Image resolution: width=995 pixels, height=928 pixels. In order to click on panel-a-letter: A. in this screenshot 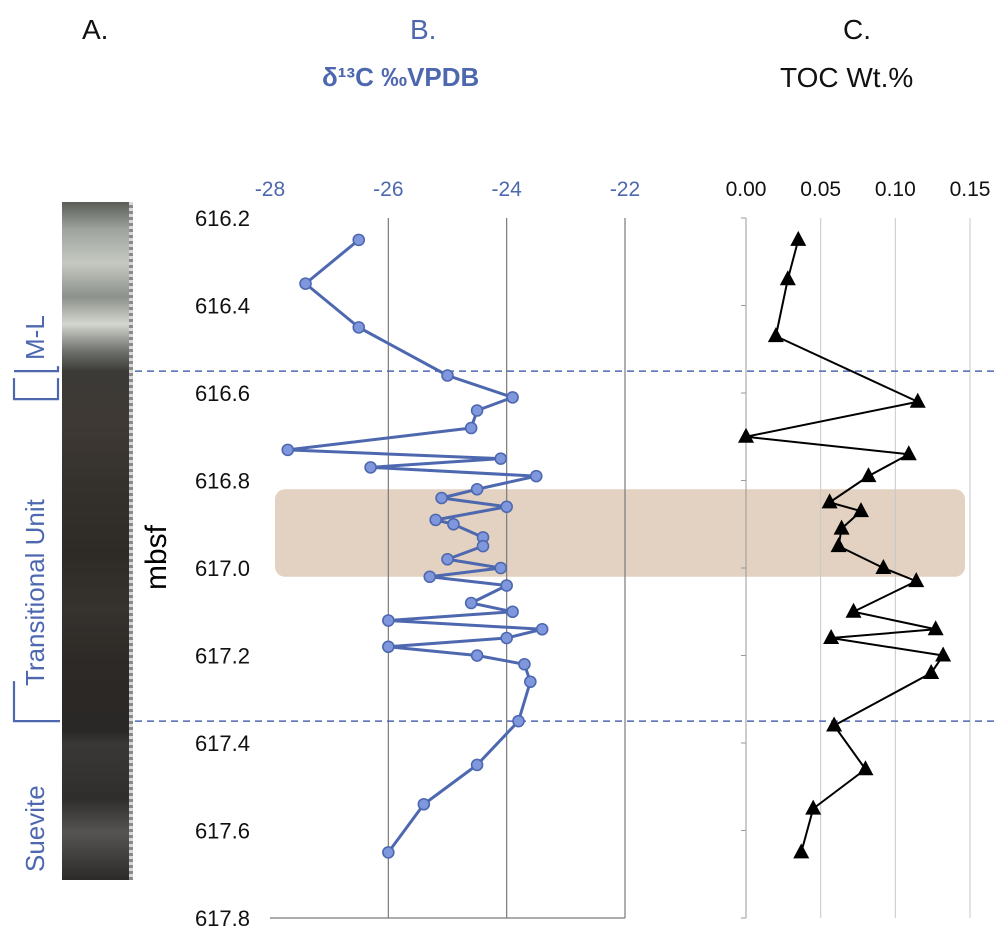, I will do `click(95, 29)`.